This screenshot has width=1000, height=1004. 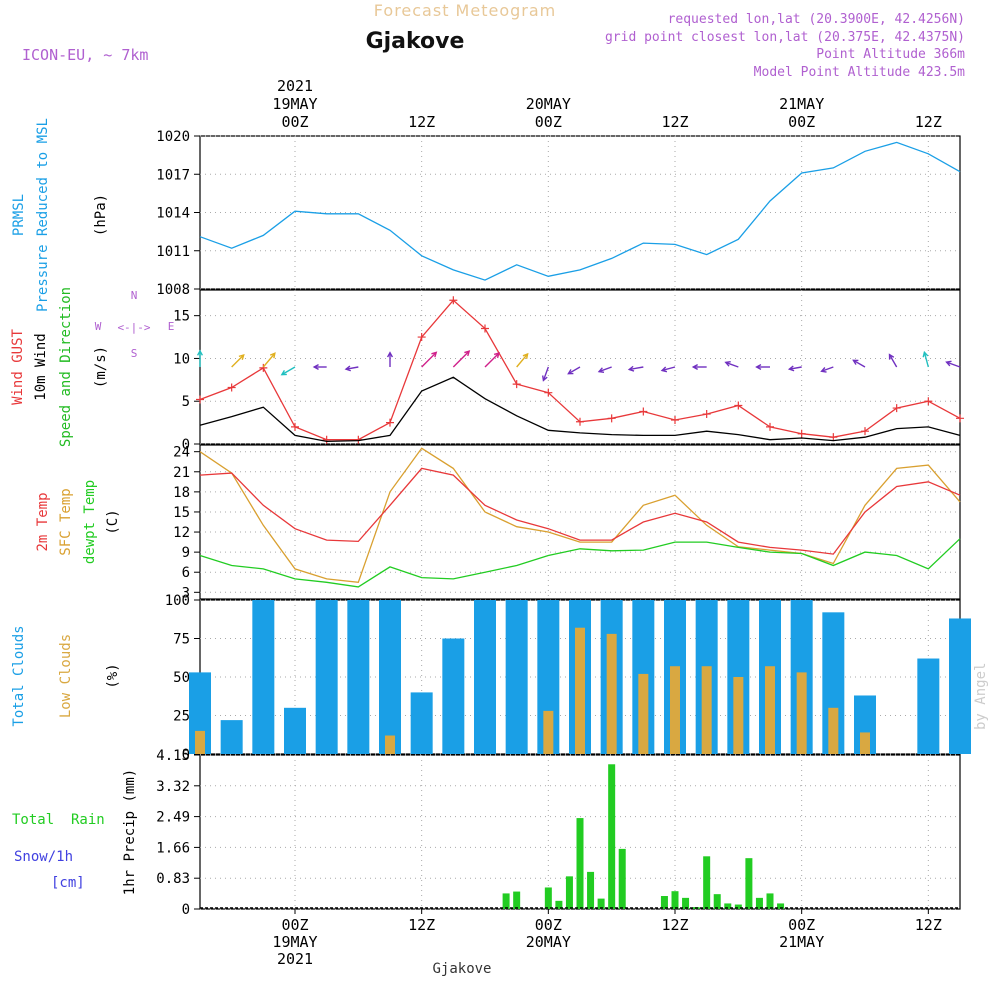 I want to click on pressure-line, so click(x=580, y=211).